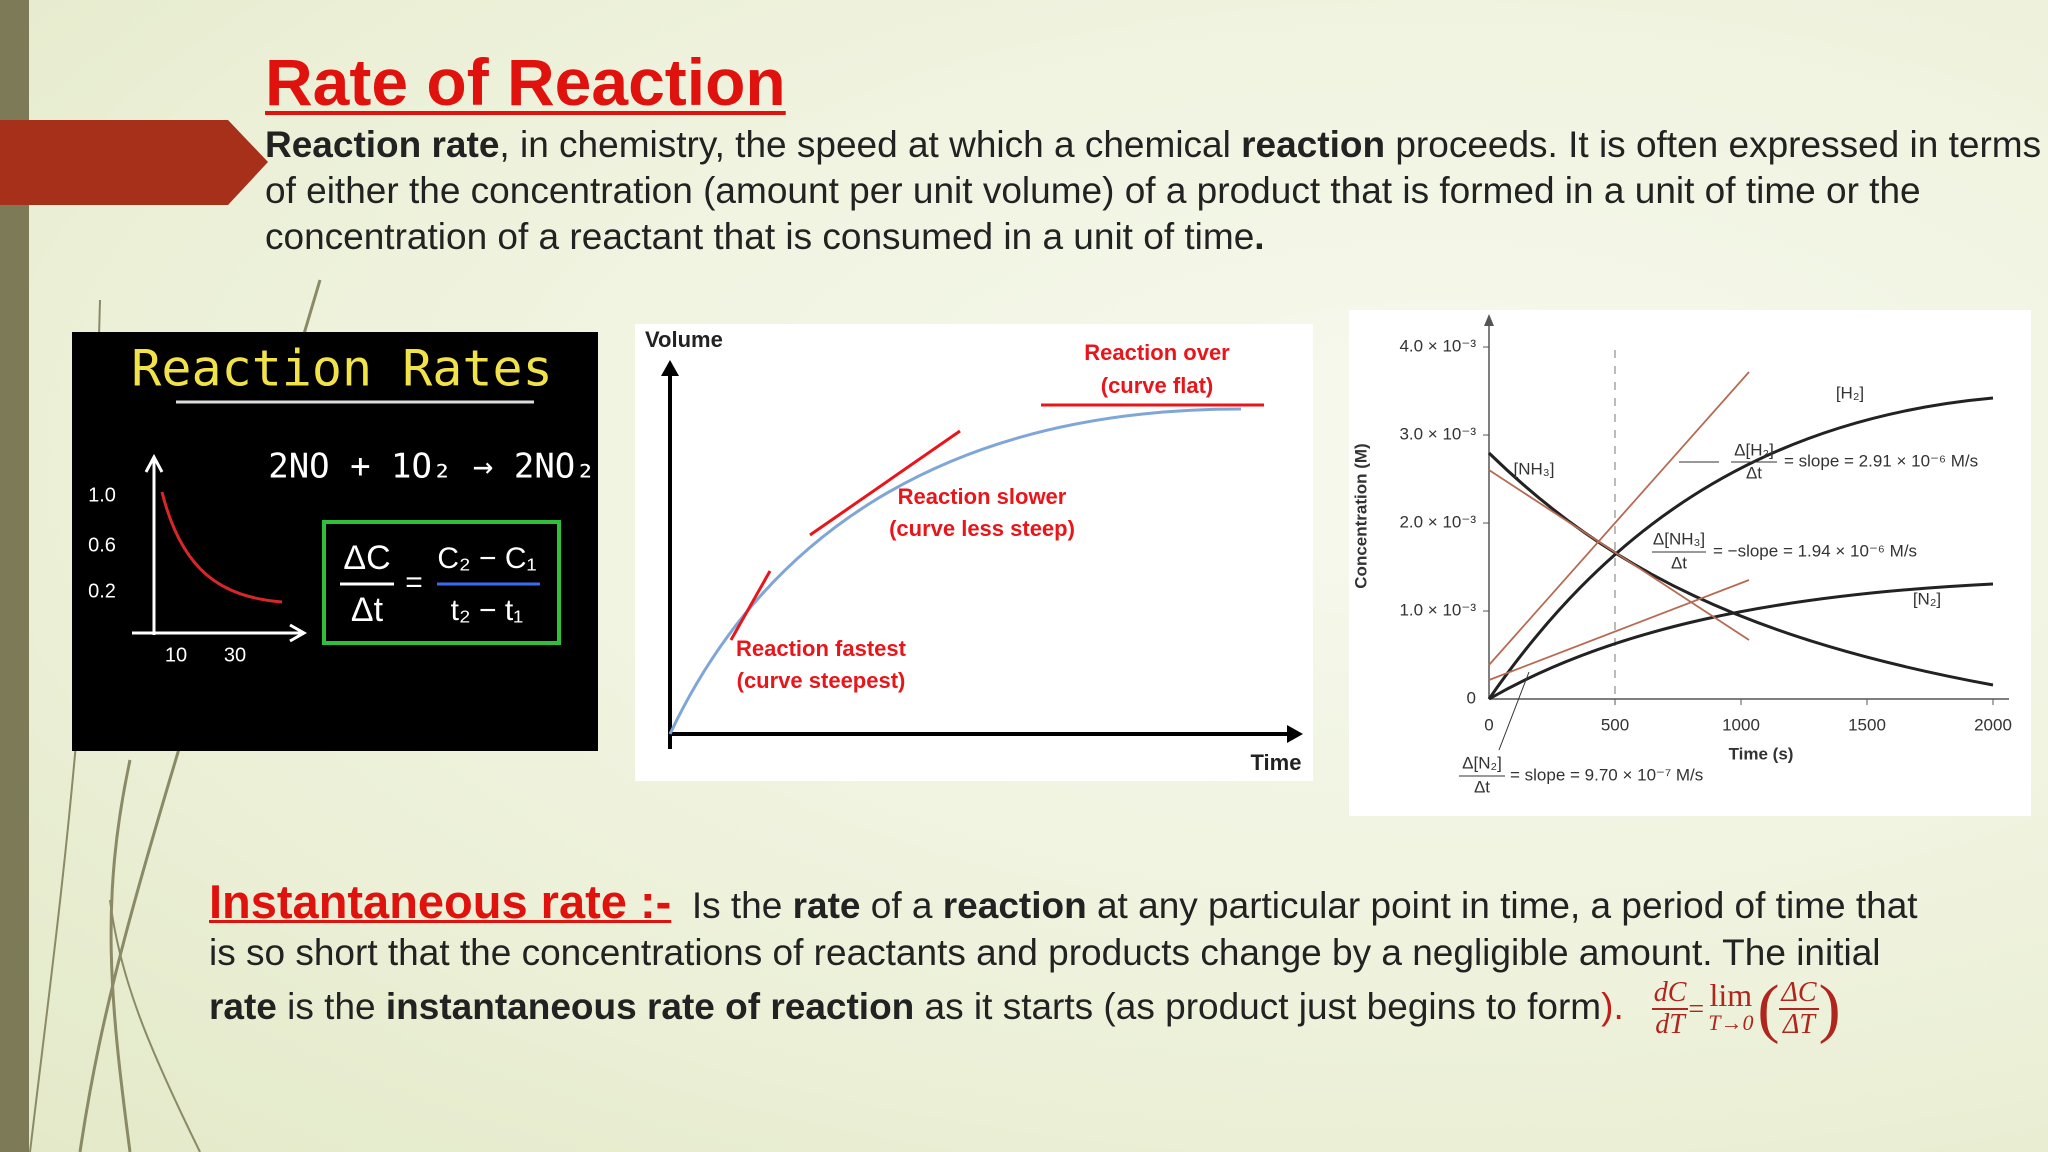 The image size is (2048, 1152). What do you see at coordinates (366, 558) in the screenshot?
I see `formula-text: ΔC` at bounding box center [366, 558].